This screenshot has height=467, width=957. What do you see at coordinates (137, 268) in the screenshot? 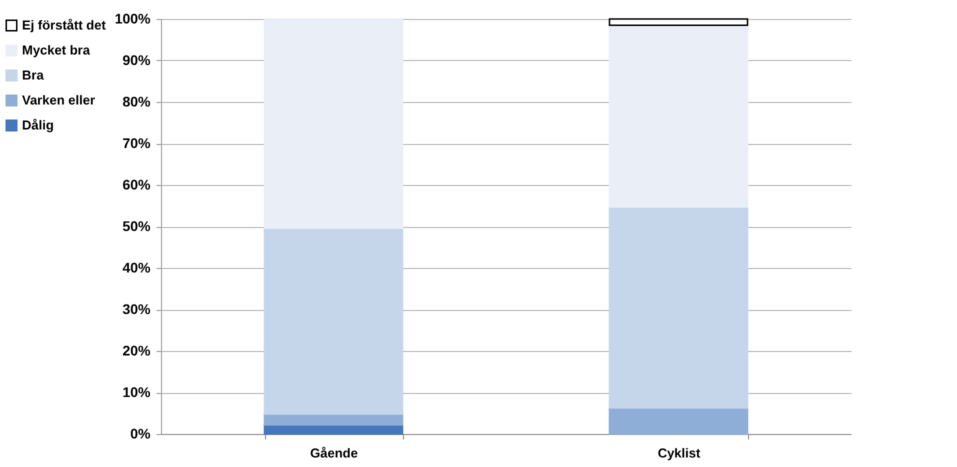
I see `y-tick-label: 40%` at bounding box center [137, 268].